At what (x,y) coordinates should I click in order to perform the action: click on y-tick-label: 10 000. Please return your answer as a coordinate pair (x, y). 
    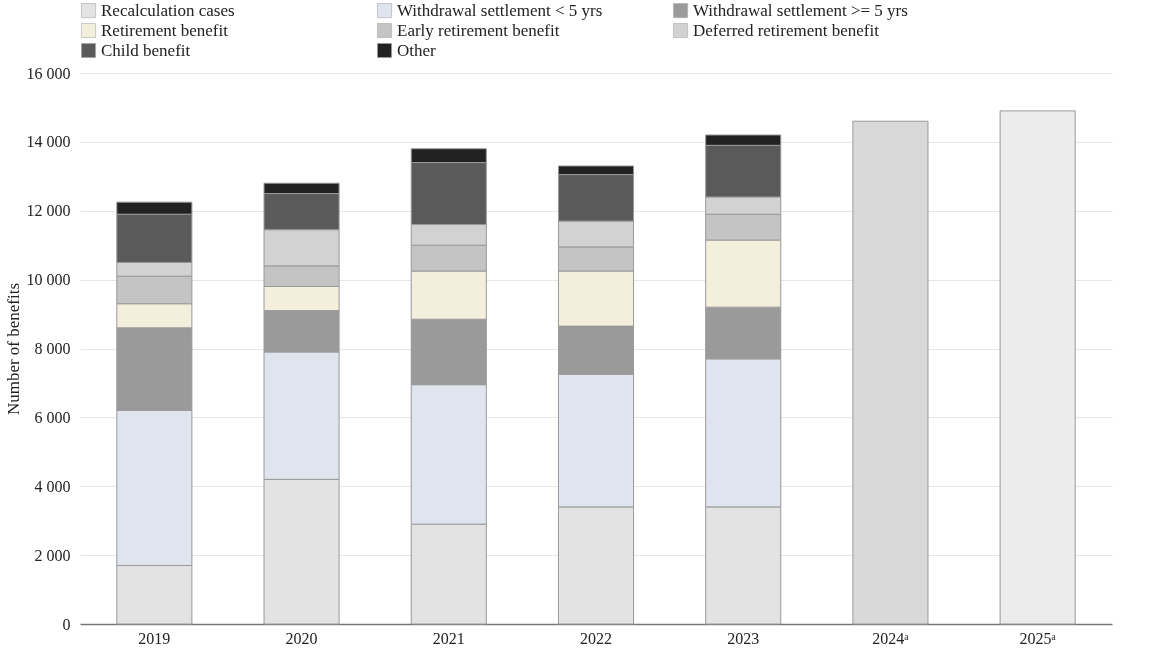
    Looking at the image, I should click on (48, 280).